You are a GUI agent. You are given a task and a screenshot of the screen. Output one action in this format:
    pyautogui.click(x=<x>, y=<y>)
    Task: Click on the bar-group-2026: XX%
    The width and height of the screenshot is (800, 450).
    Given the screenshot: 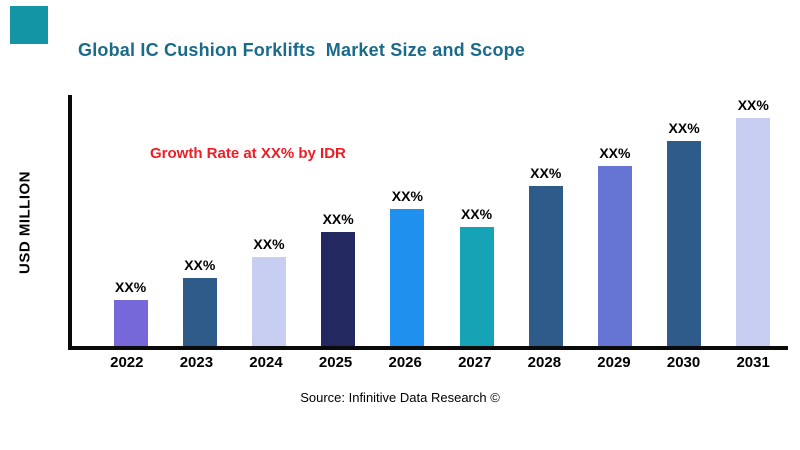 What is the action you would take?
    pyautogui.click(x=407, y=267)
    